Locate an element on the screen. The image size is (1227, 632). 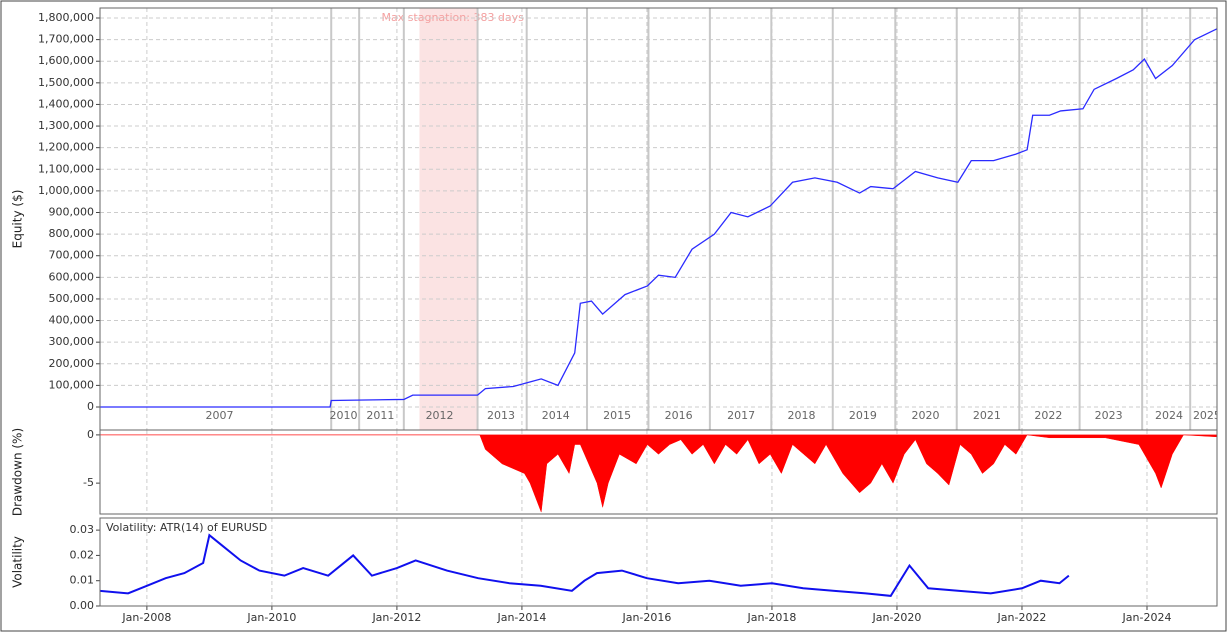
drawdown-area is located at coordinates (658, 473).